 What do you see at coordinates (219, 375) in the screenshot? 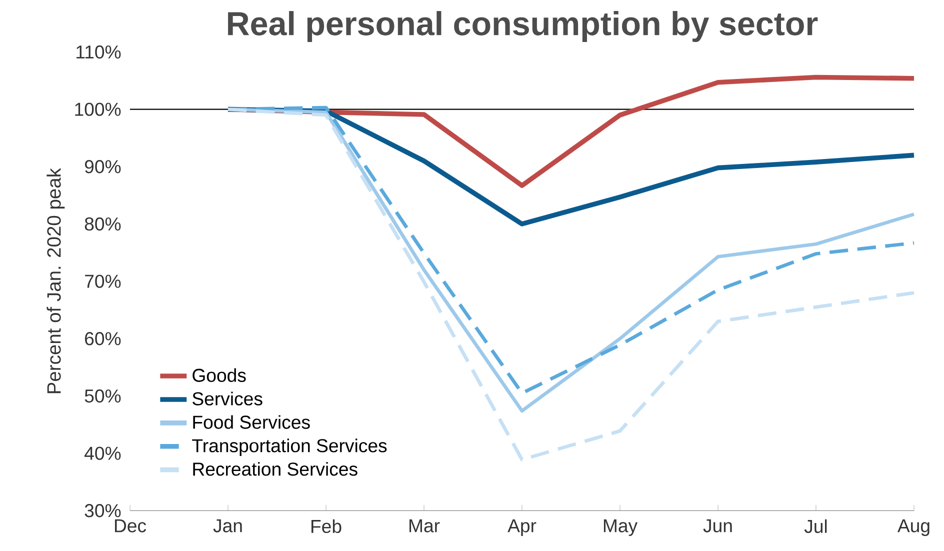
I see `legend-label: Goods` at bounding box center [219, 375].